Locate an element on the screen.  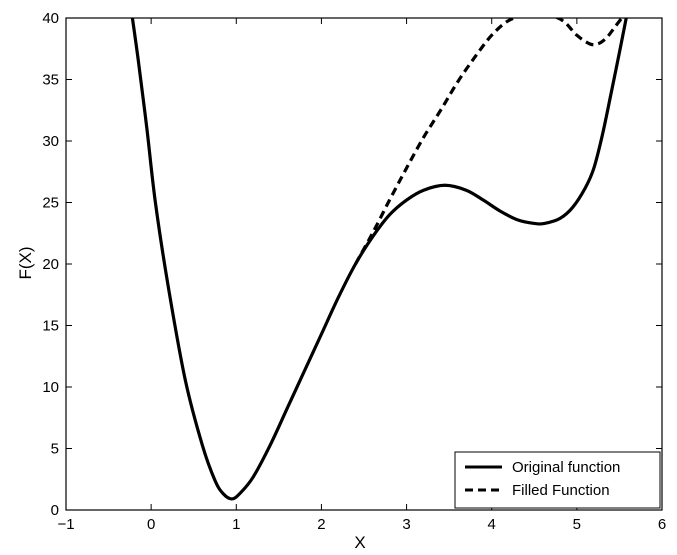
legend-label-original: Original function is located at coordinates (566, 467).